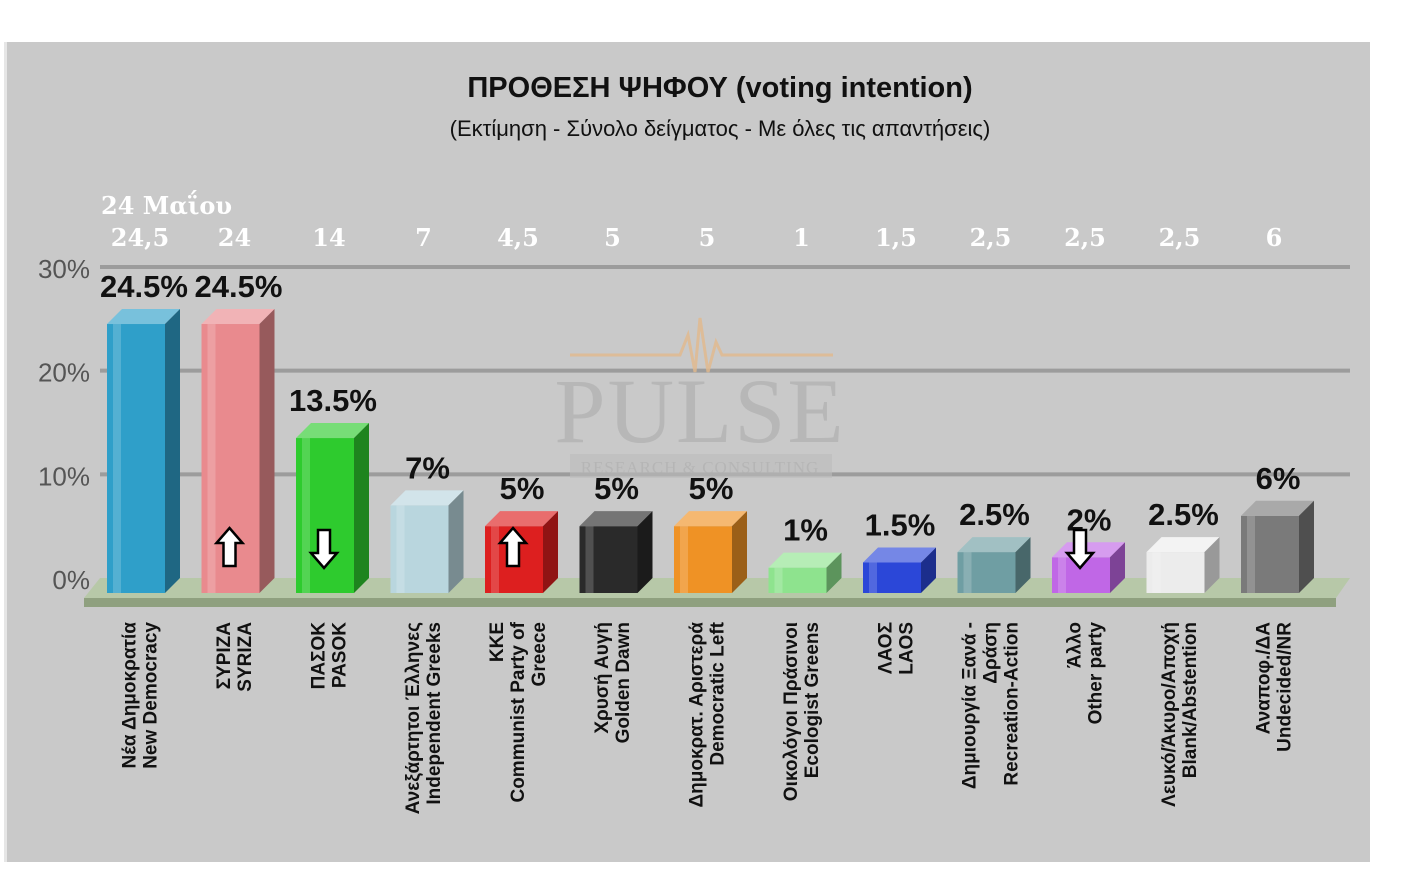 Image resolution: width=1417 pixels, height=889 pixels. What do you see at coordinates (719, 88) in the screenshot?
I see `chart-title: ΠΡΟΘΕΣΗ ΨΗΦΟΥ (voting intention)` at bounding box center [719, 88].